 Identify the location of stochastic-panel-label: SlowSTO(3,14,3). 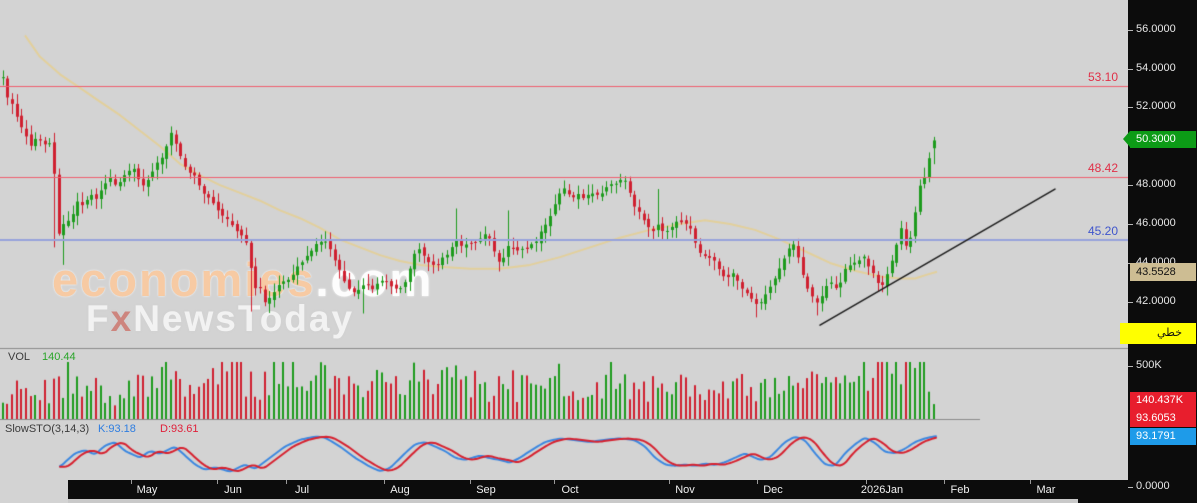
(47, 429).